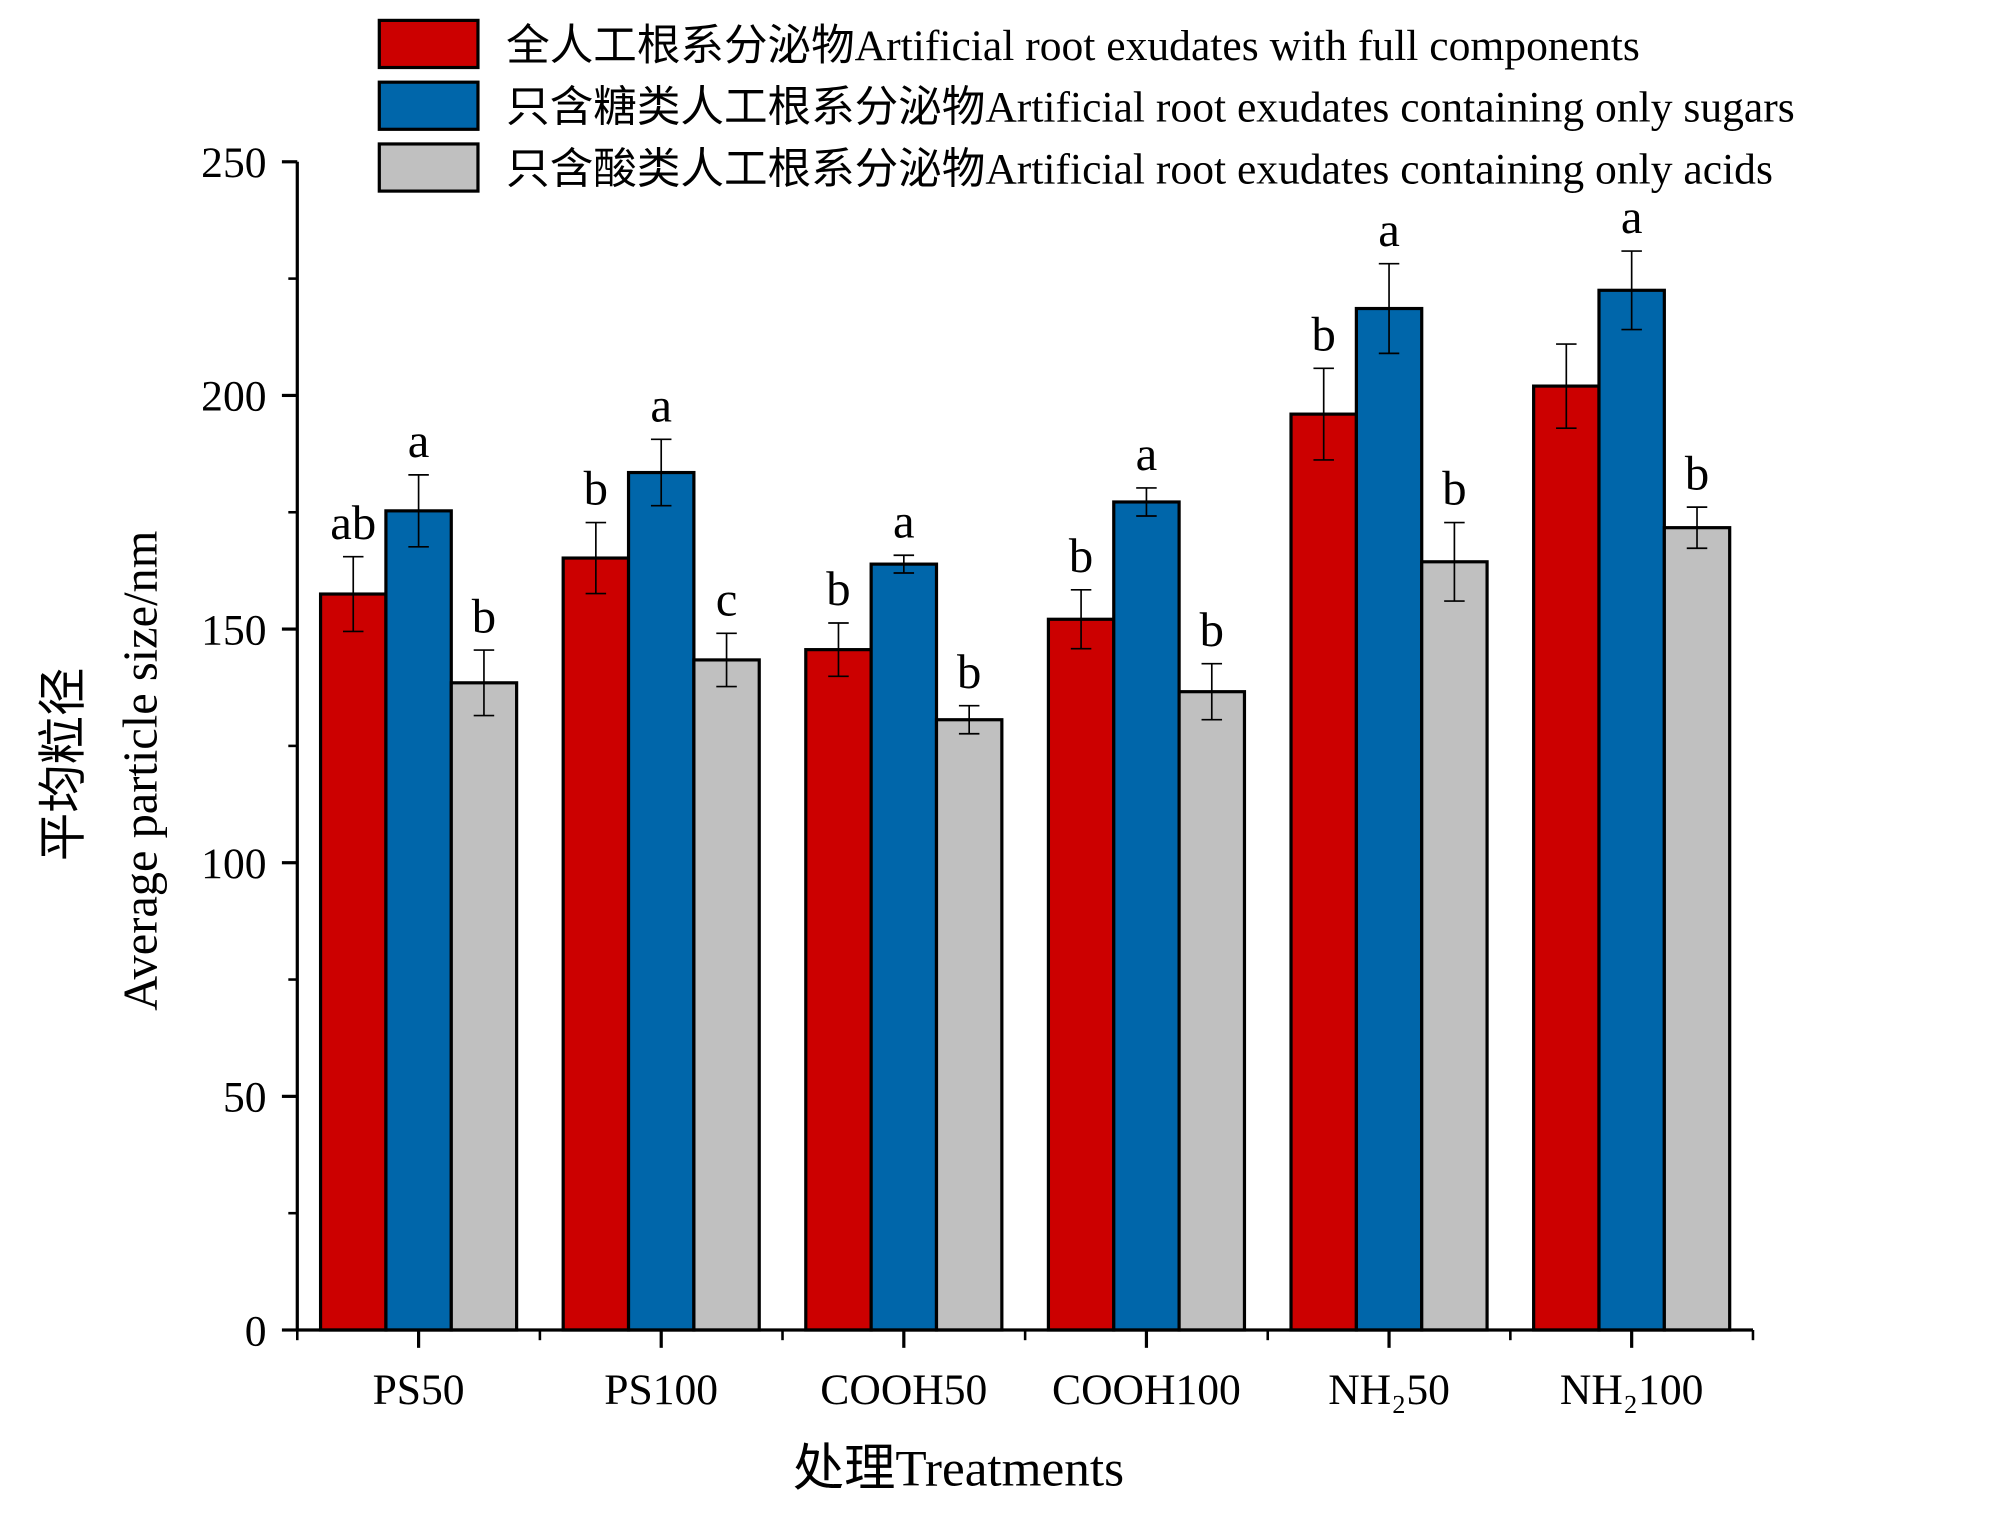 This screenshot has height=1516, width=1999. What do you see at coordinates (233, 630) in the screenshot?
I see `y-tick-label: 150` at bounding box center [233, 630].